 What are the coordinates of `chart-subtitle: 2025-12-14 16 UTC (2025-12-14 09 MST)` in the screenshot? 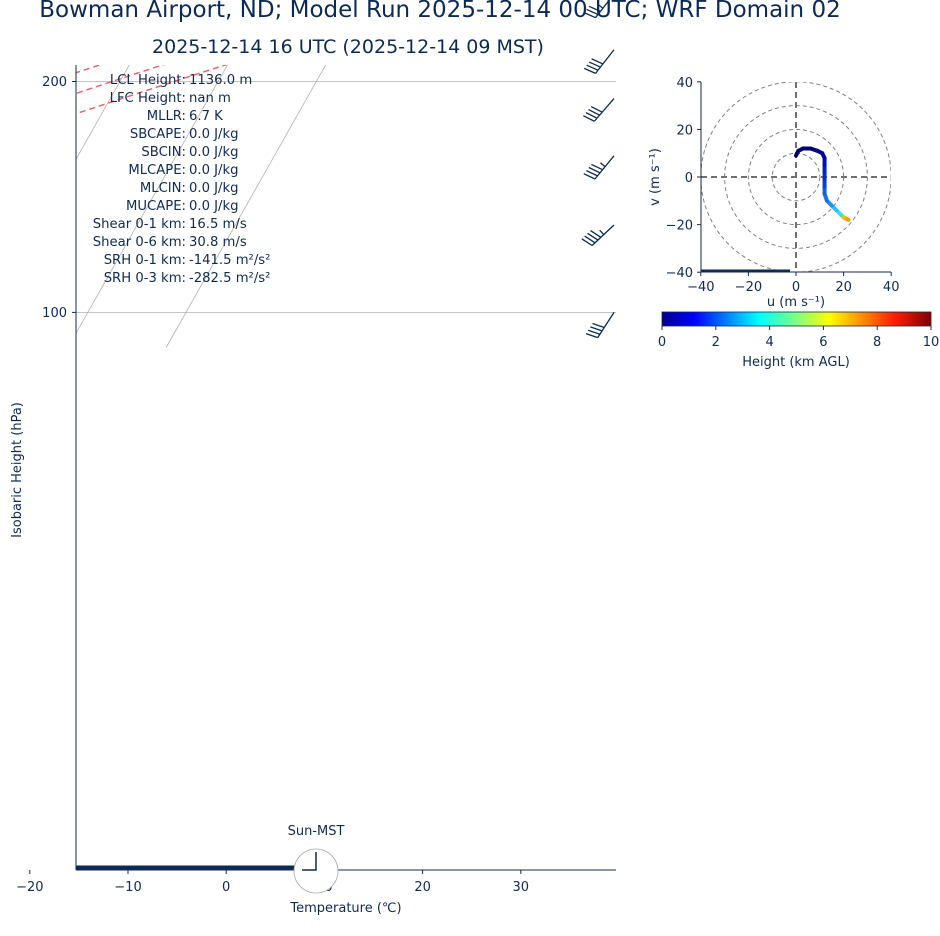 It's located at (348, 47).